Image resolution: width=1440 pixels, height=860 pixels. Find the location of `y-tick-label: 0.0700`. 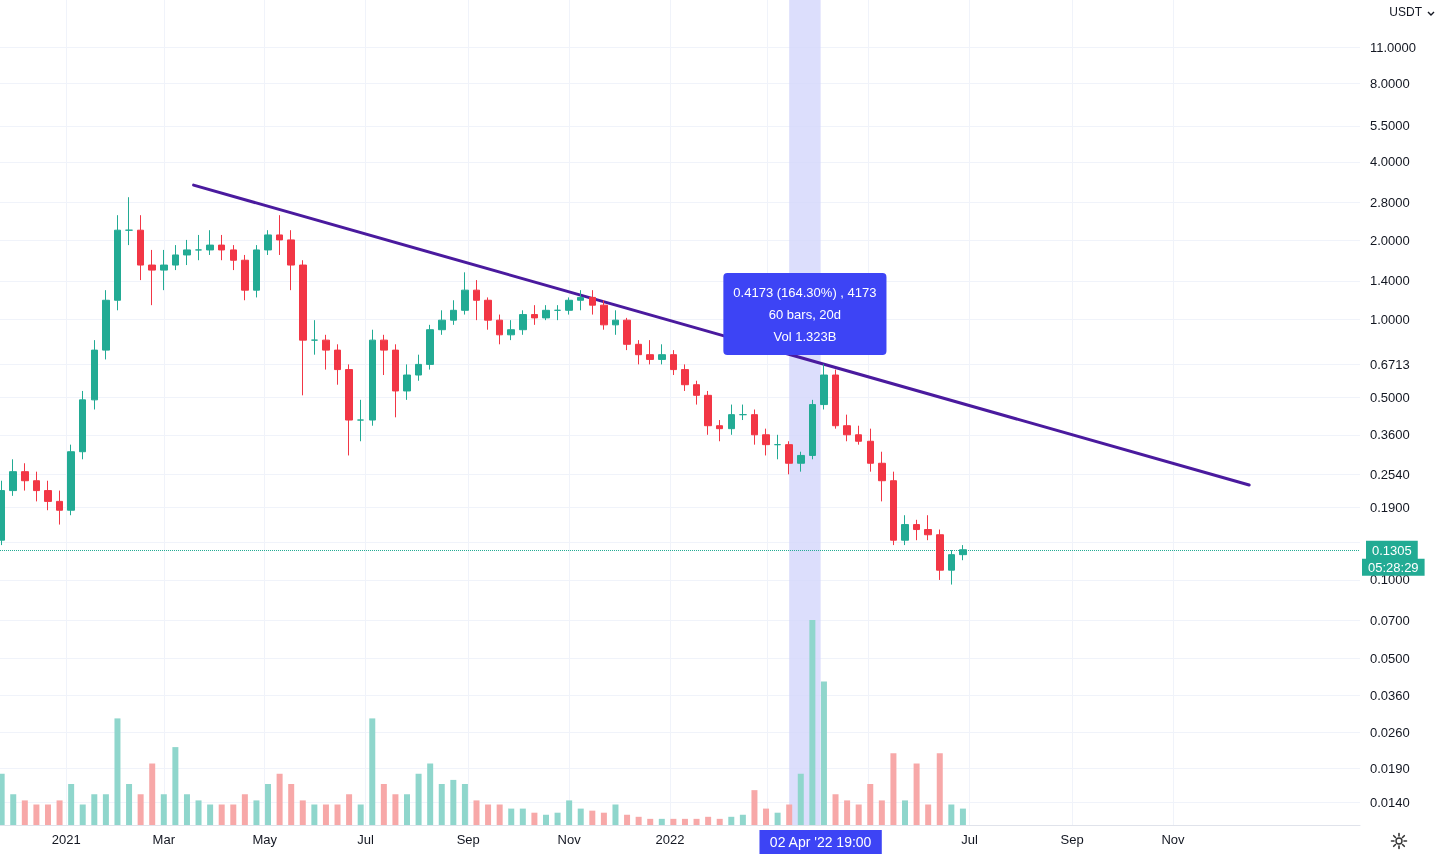

y-tick-label: 0.0700 is located at coordinates (1390, 620).